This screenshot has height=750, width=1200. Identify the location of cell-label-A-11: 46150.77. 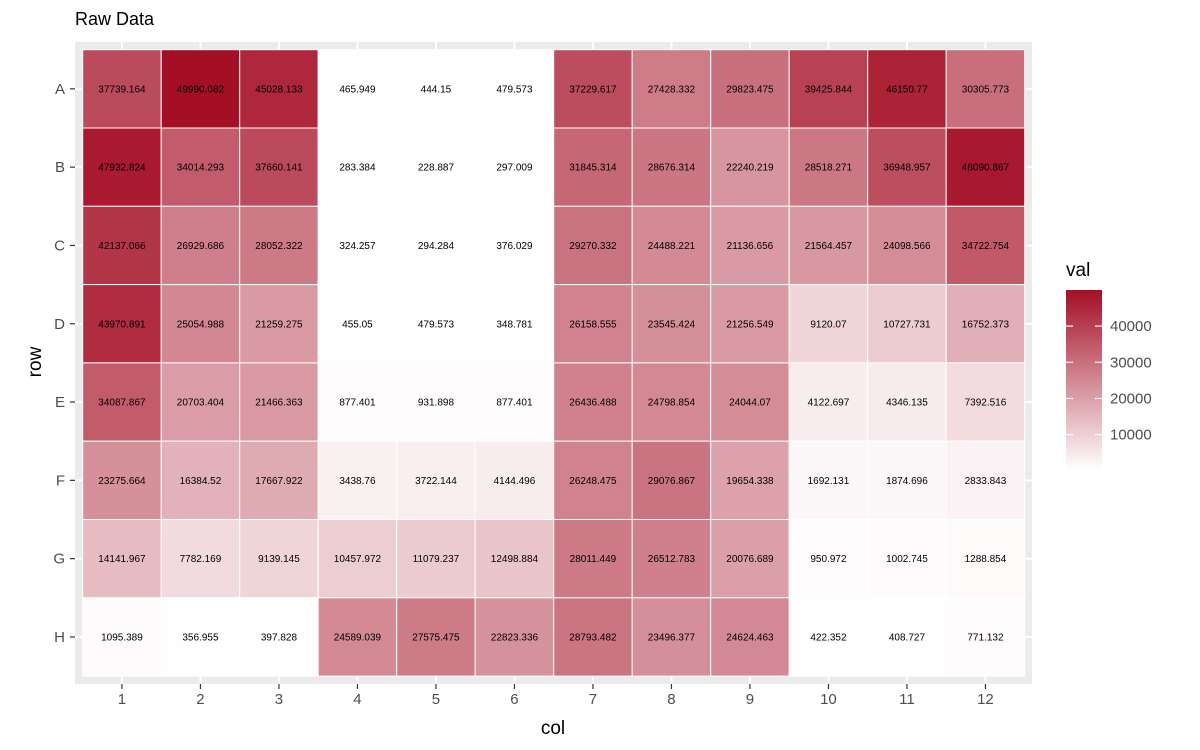
(907, 89).